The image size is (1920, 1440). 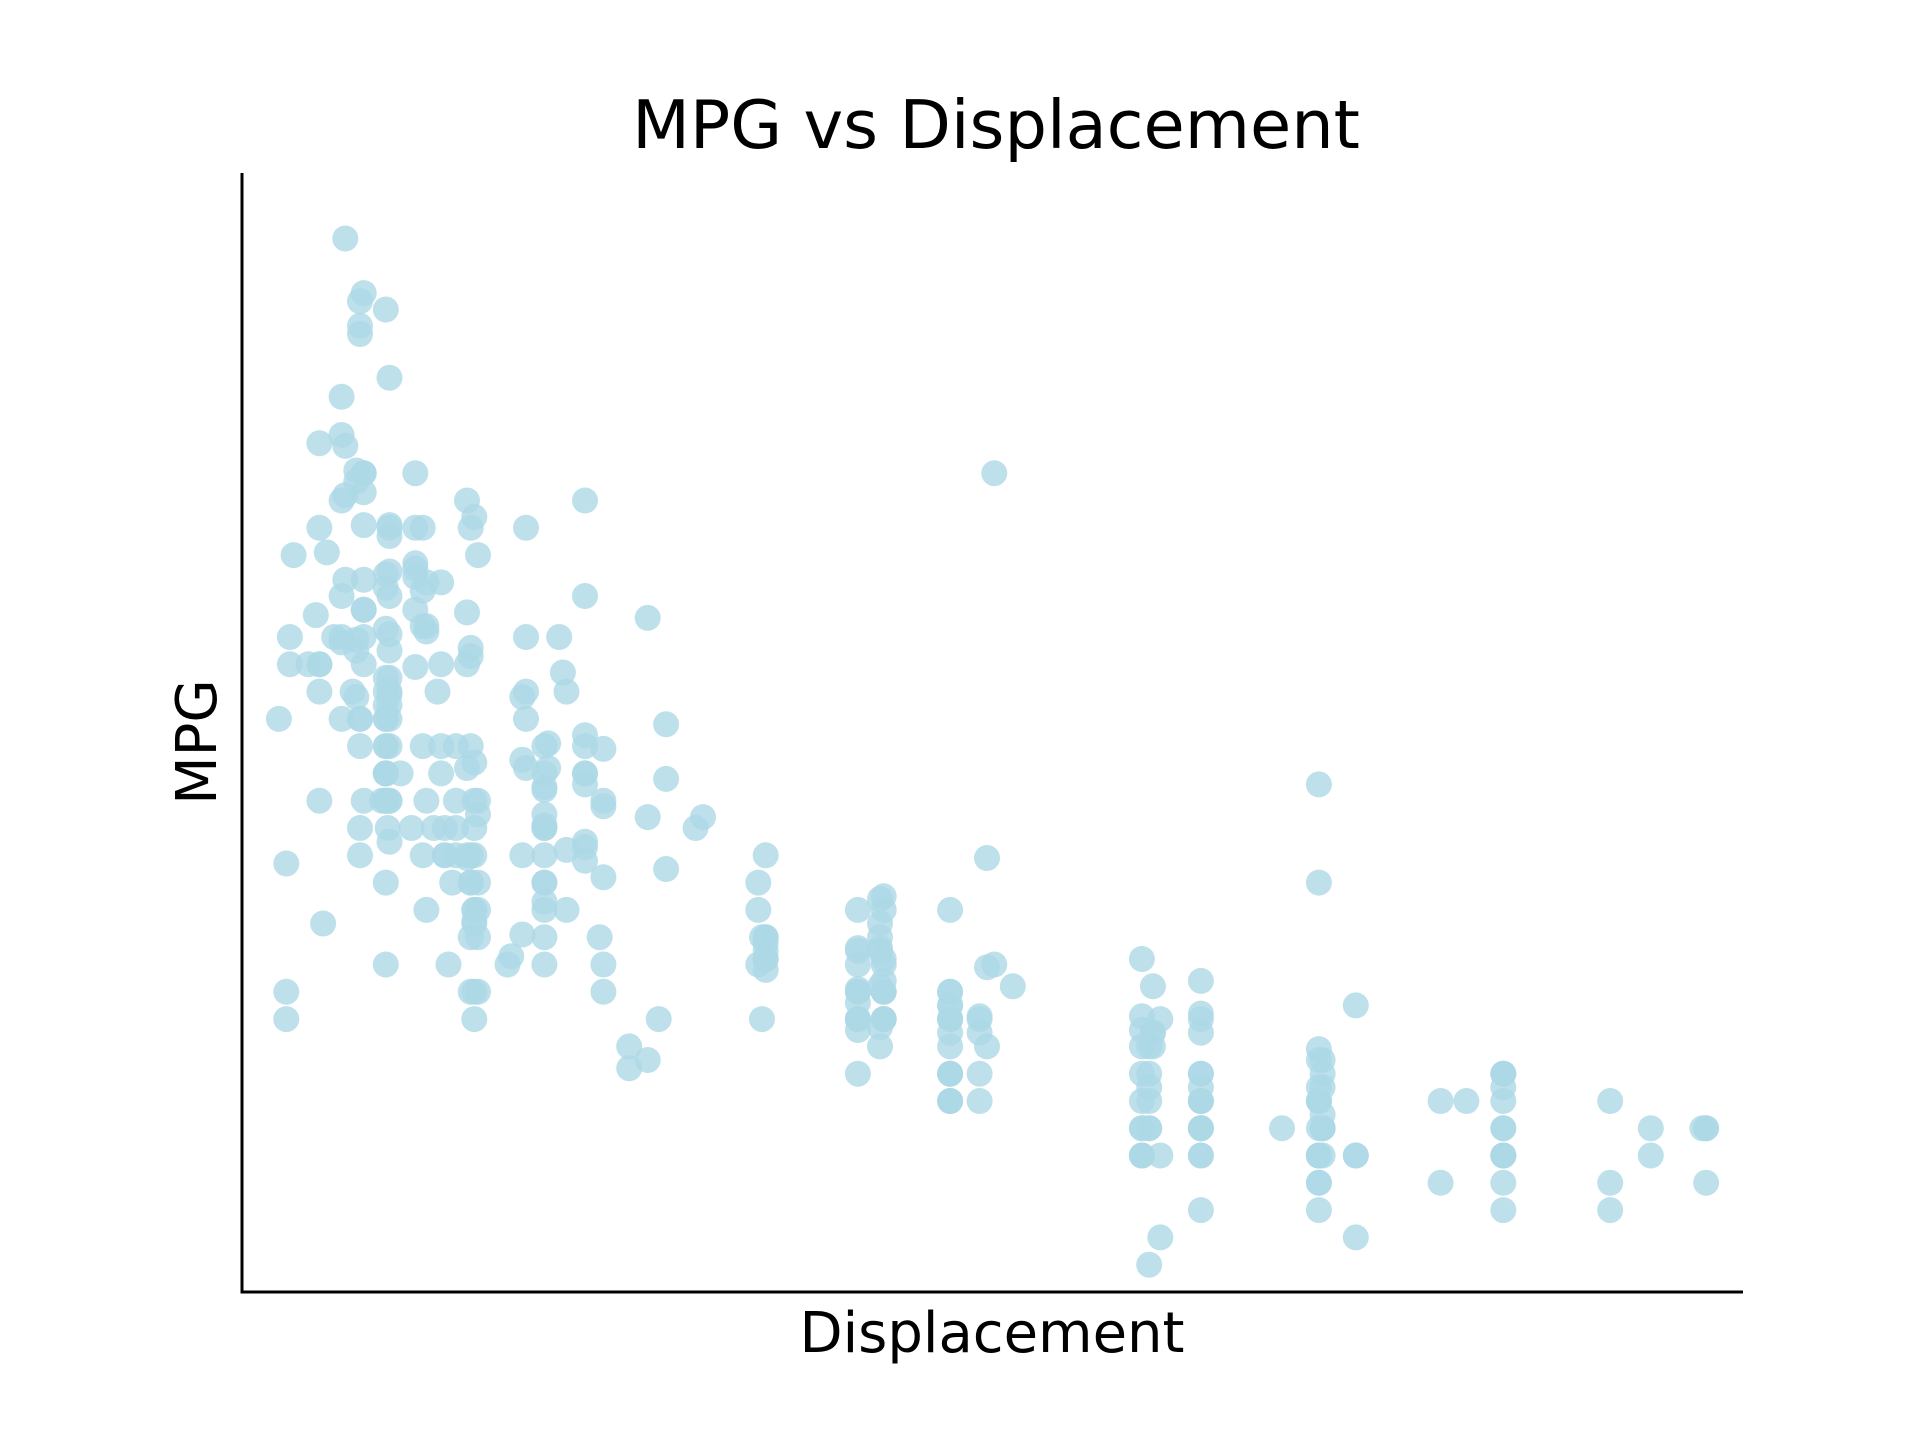 I want to click on chart-title: MPG vs Displacement, so click(x=996, y=125).